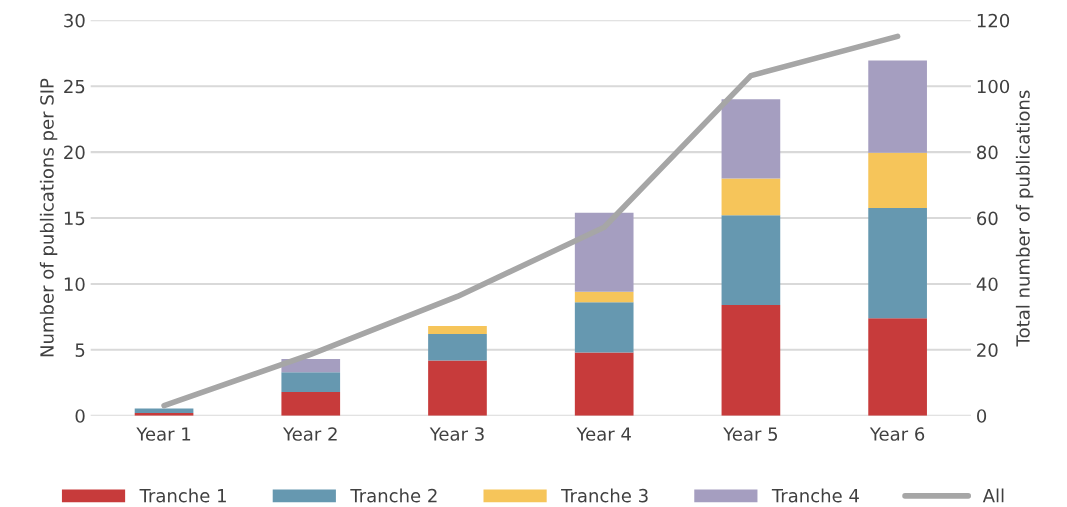 The height and width of the screenshot is (507, 1067). What do you see at coordinates (456, 434) in the screenshot?
I see `x-tick-label: Year 3` at bounding box center [456, 434].